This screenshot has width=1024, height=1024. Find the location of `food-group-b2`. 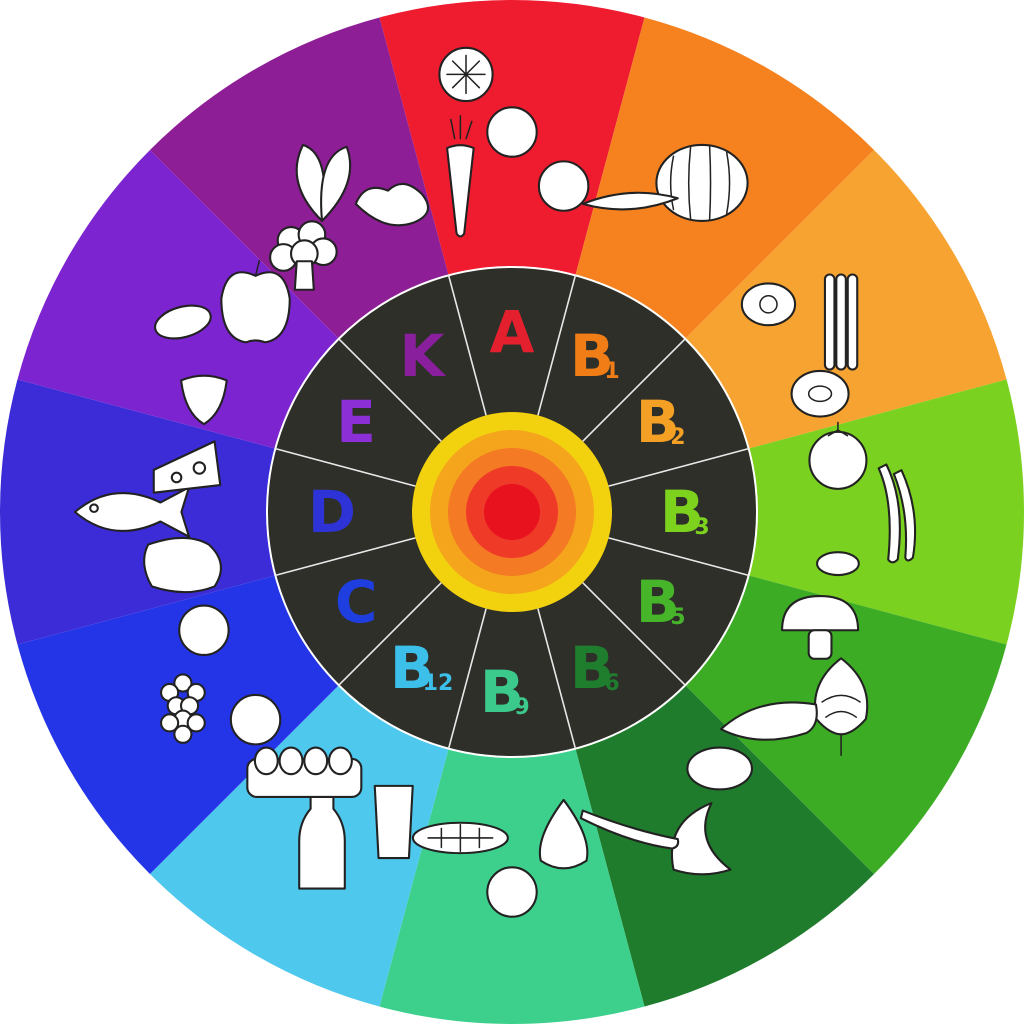

food-group-b2 is located at coordinates (799, 345).